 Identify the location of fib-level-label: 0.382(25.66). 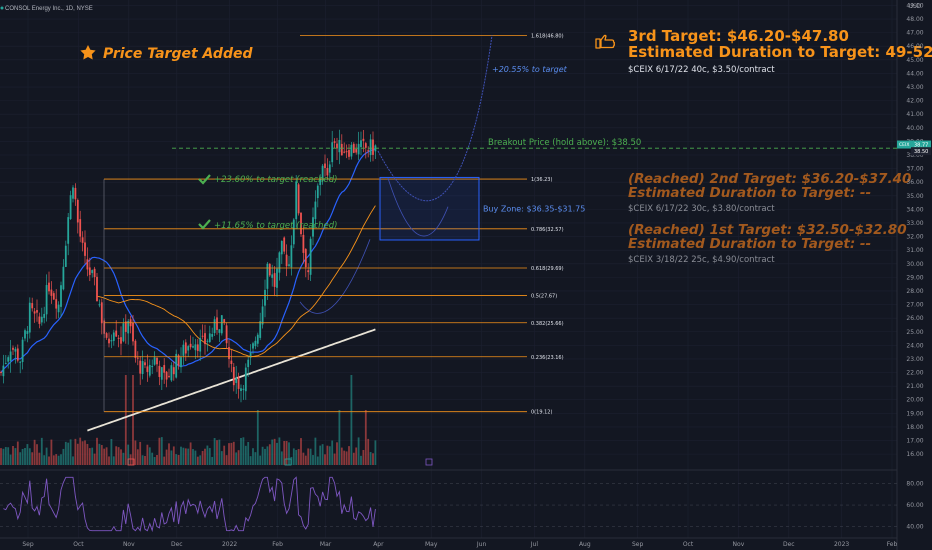
(547, 324).